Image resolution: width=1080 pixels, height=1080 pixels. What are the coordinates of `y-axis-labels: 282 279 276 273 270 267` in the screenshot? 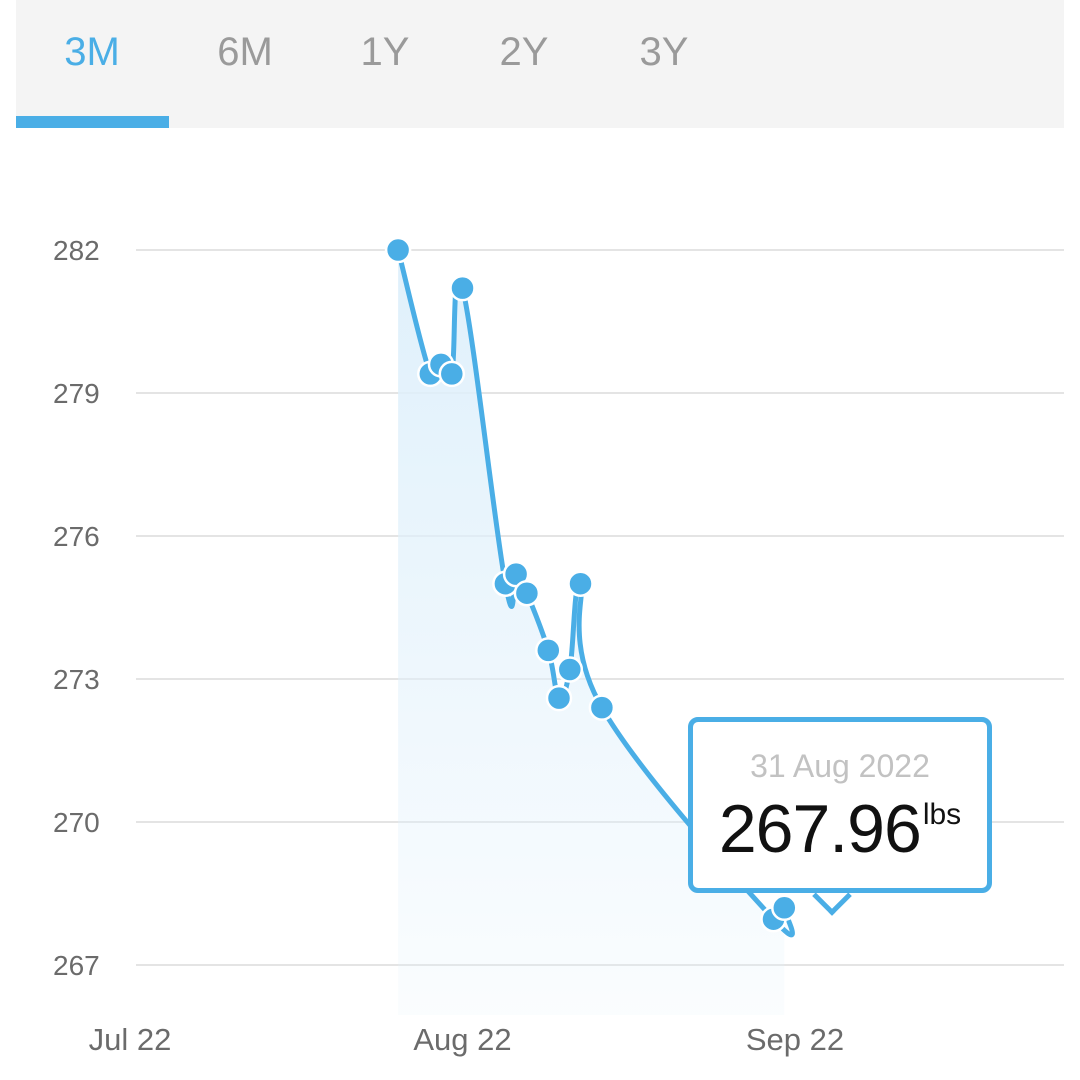 It's located at (76, 608).